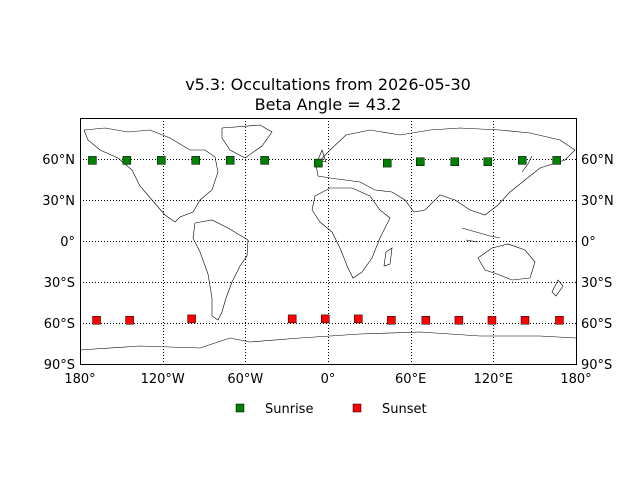  I want to click on coastline-japan, so click(527, 164).